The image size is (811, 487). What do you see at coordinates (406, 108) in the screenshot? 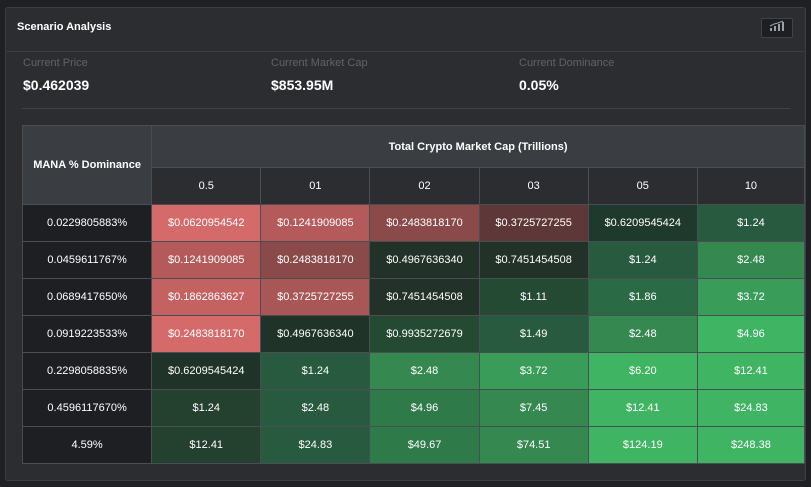
I see `divider` at bounding box center [406, 108].